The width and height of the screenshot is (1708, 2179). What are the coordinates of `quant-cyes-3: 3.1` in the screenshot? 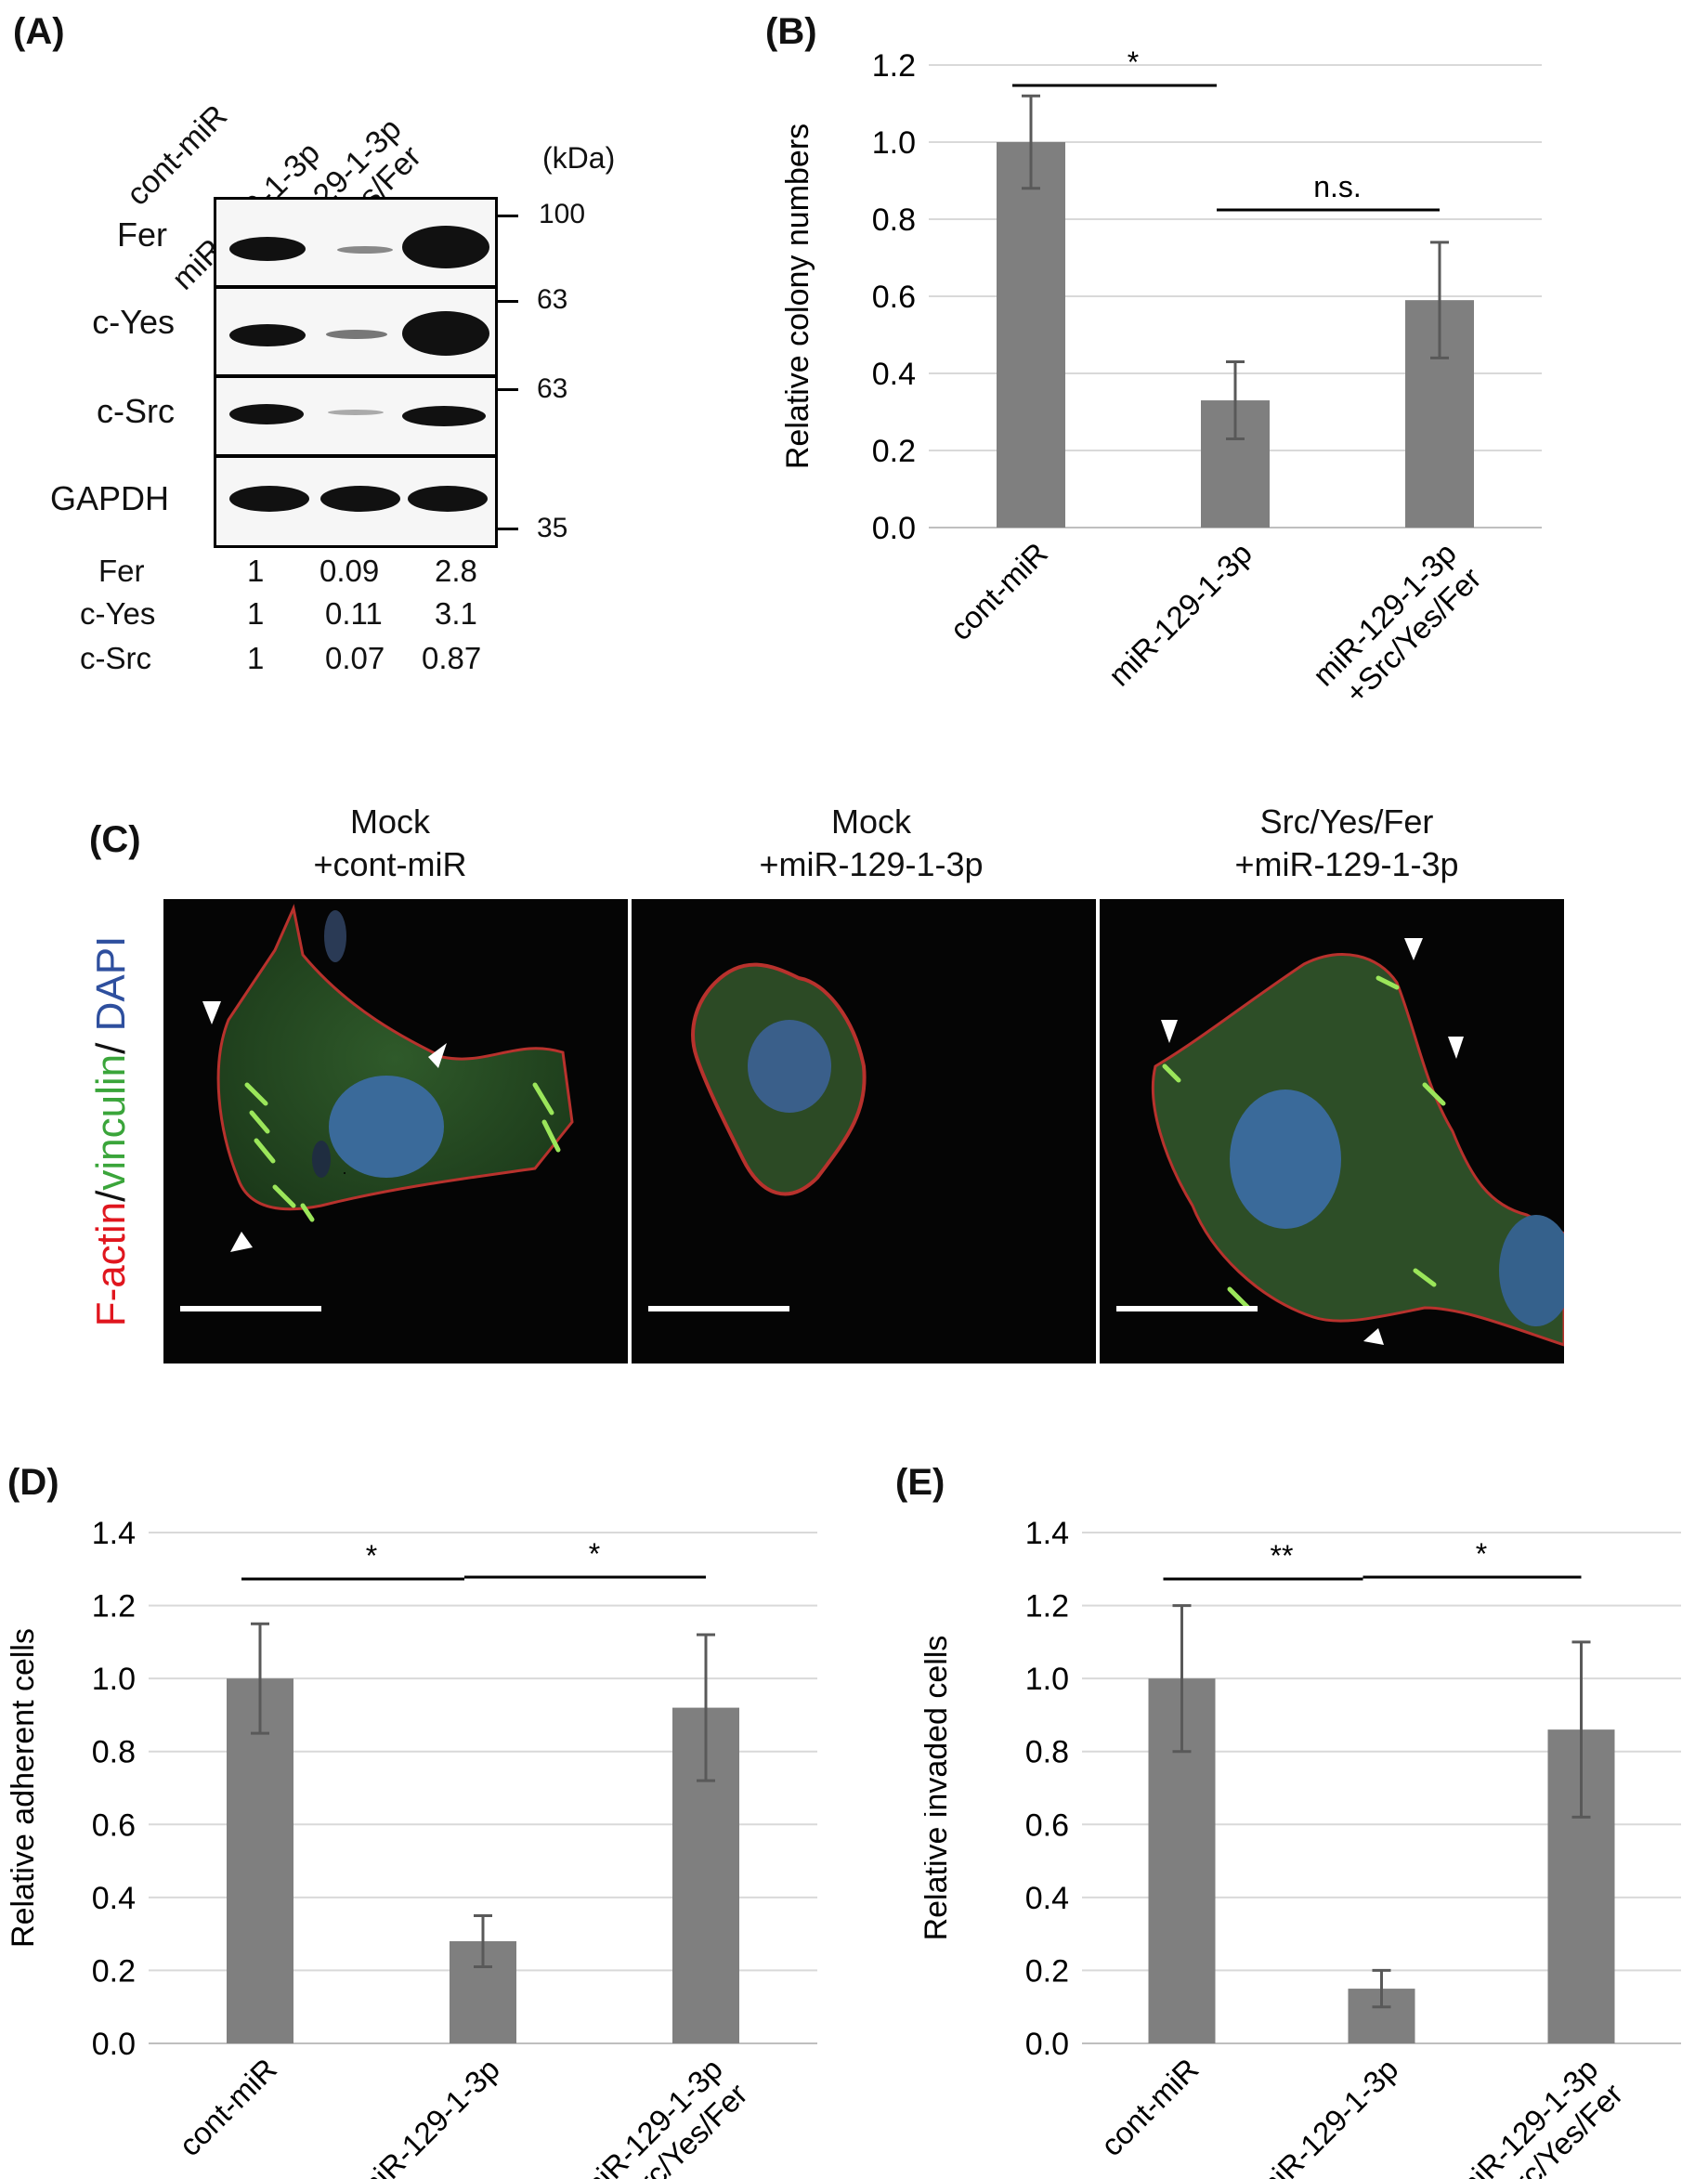 It's located at (456, 613).